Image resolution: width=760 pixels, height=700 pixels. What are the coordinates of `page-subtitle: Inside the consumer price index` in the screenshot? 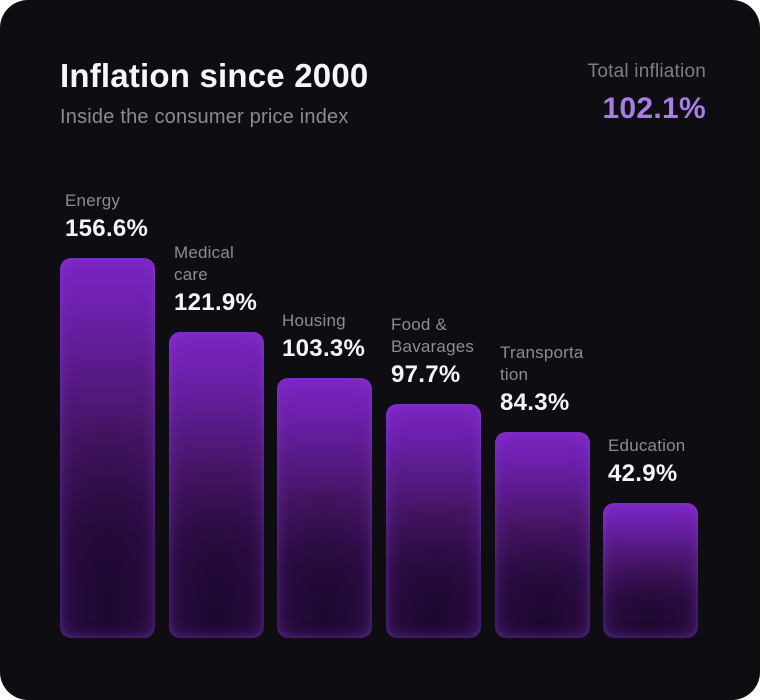 It's located at (204, 117).